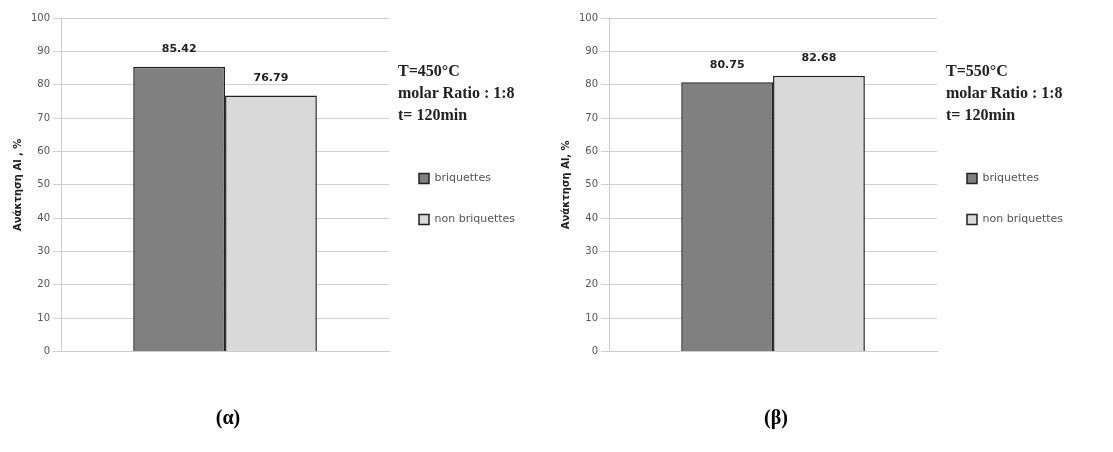  Describe the element at coordinates (17, 184) in the screenshot. I see `y-axis-title: Ανάκτηση Al , %` at that location.